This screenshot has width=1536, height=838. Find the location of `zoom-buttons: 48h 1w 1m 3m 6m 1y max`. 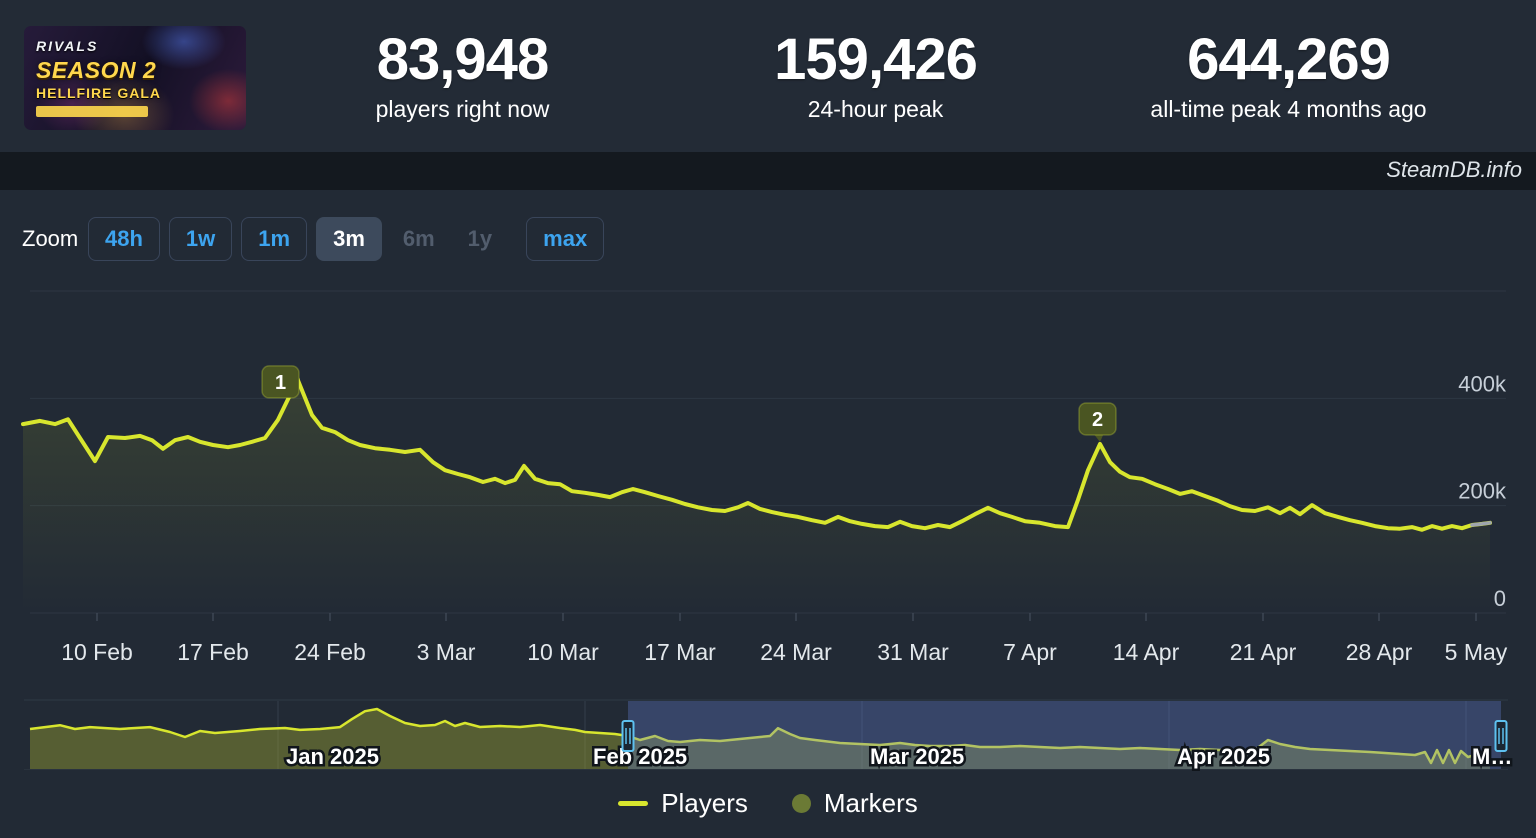

zoom-buttons: 48h 1w 1m 3m 6m 1y max is located at coordinates (346, 239).